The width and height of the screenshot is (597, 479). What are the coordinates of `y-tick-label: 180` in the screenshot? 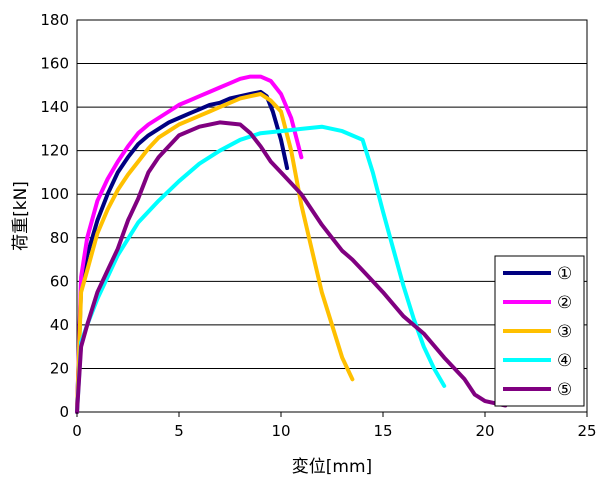 It's located at (54, 20).